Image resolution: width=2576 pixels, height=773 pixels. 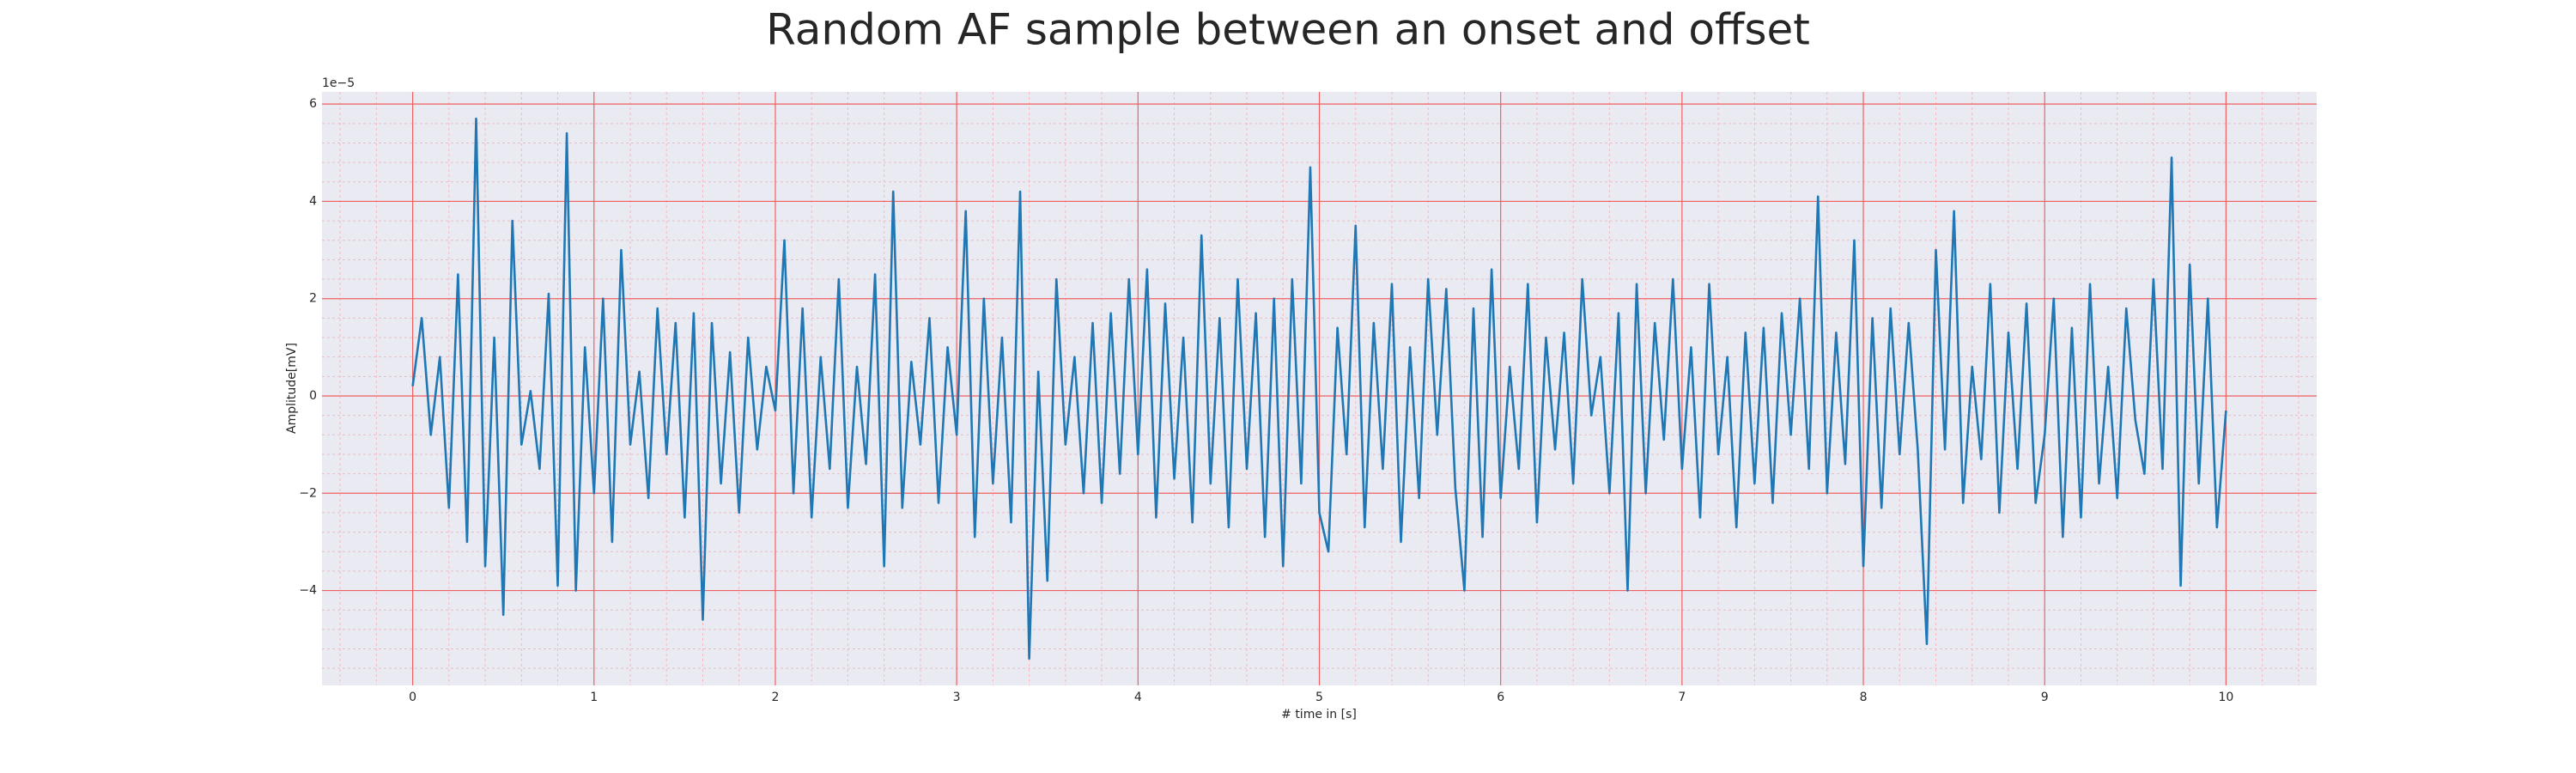 I want to click on x-tick-label: 7, so click(x=1682, y=697).